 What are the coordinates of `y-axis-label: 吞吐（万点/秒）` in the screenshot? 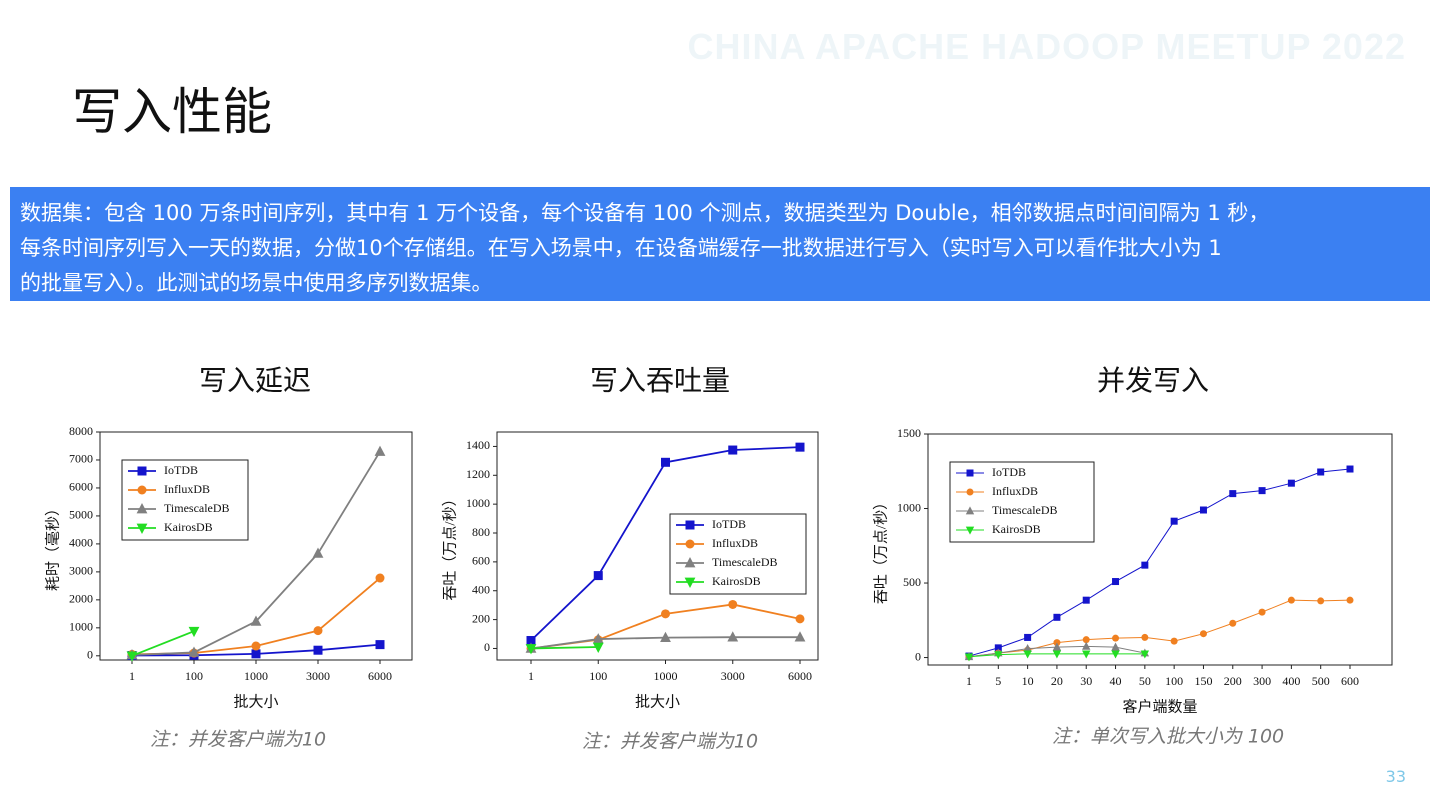 It's located at (449, 545).